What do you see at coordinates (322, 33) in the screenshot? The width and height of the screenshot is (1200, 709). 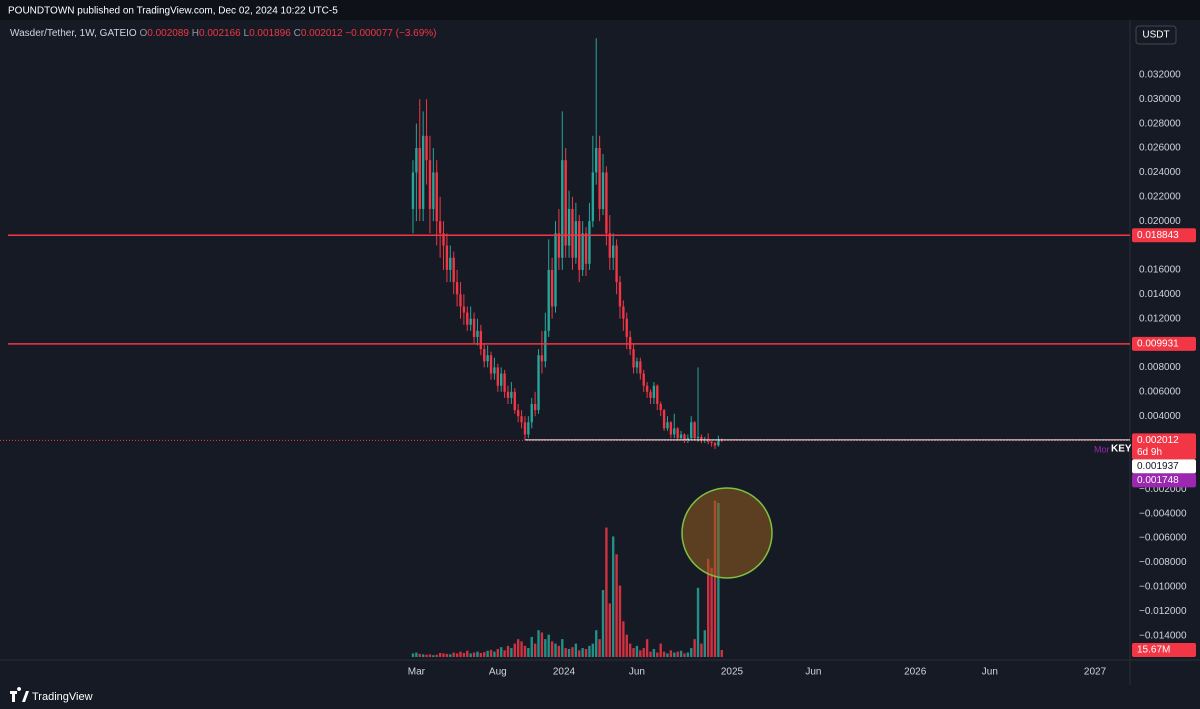 I see `legend-value: 0.002012` at bounding box center [322, 33].